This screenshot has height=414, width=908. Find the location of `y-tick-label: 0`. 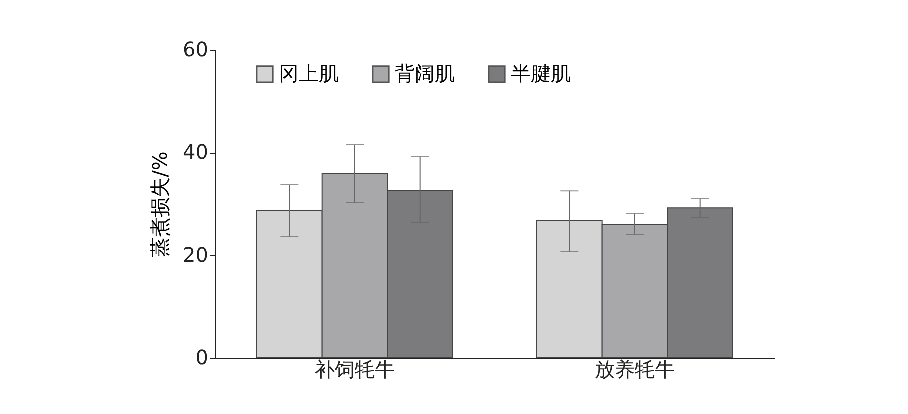

y-tick-label: 0 is located at coordinates (202, 358).